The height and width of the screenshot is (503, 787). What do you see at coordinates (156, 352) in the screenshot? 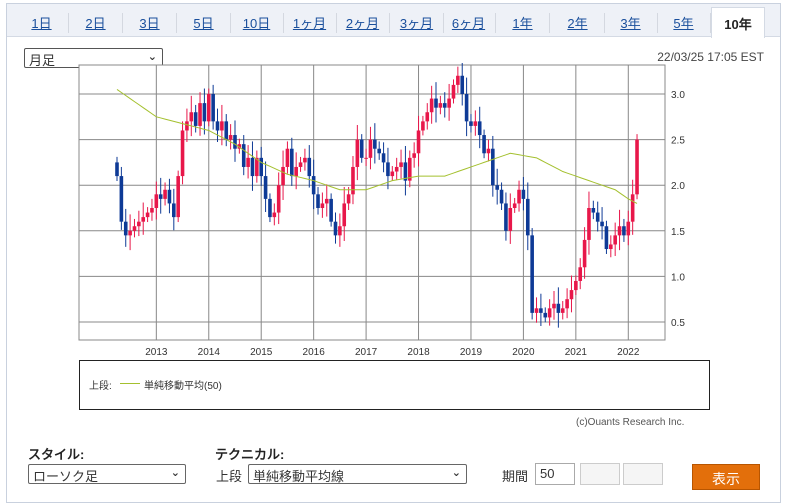
I see `x-tick-label: 2013` at bounding box center [156, 352].